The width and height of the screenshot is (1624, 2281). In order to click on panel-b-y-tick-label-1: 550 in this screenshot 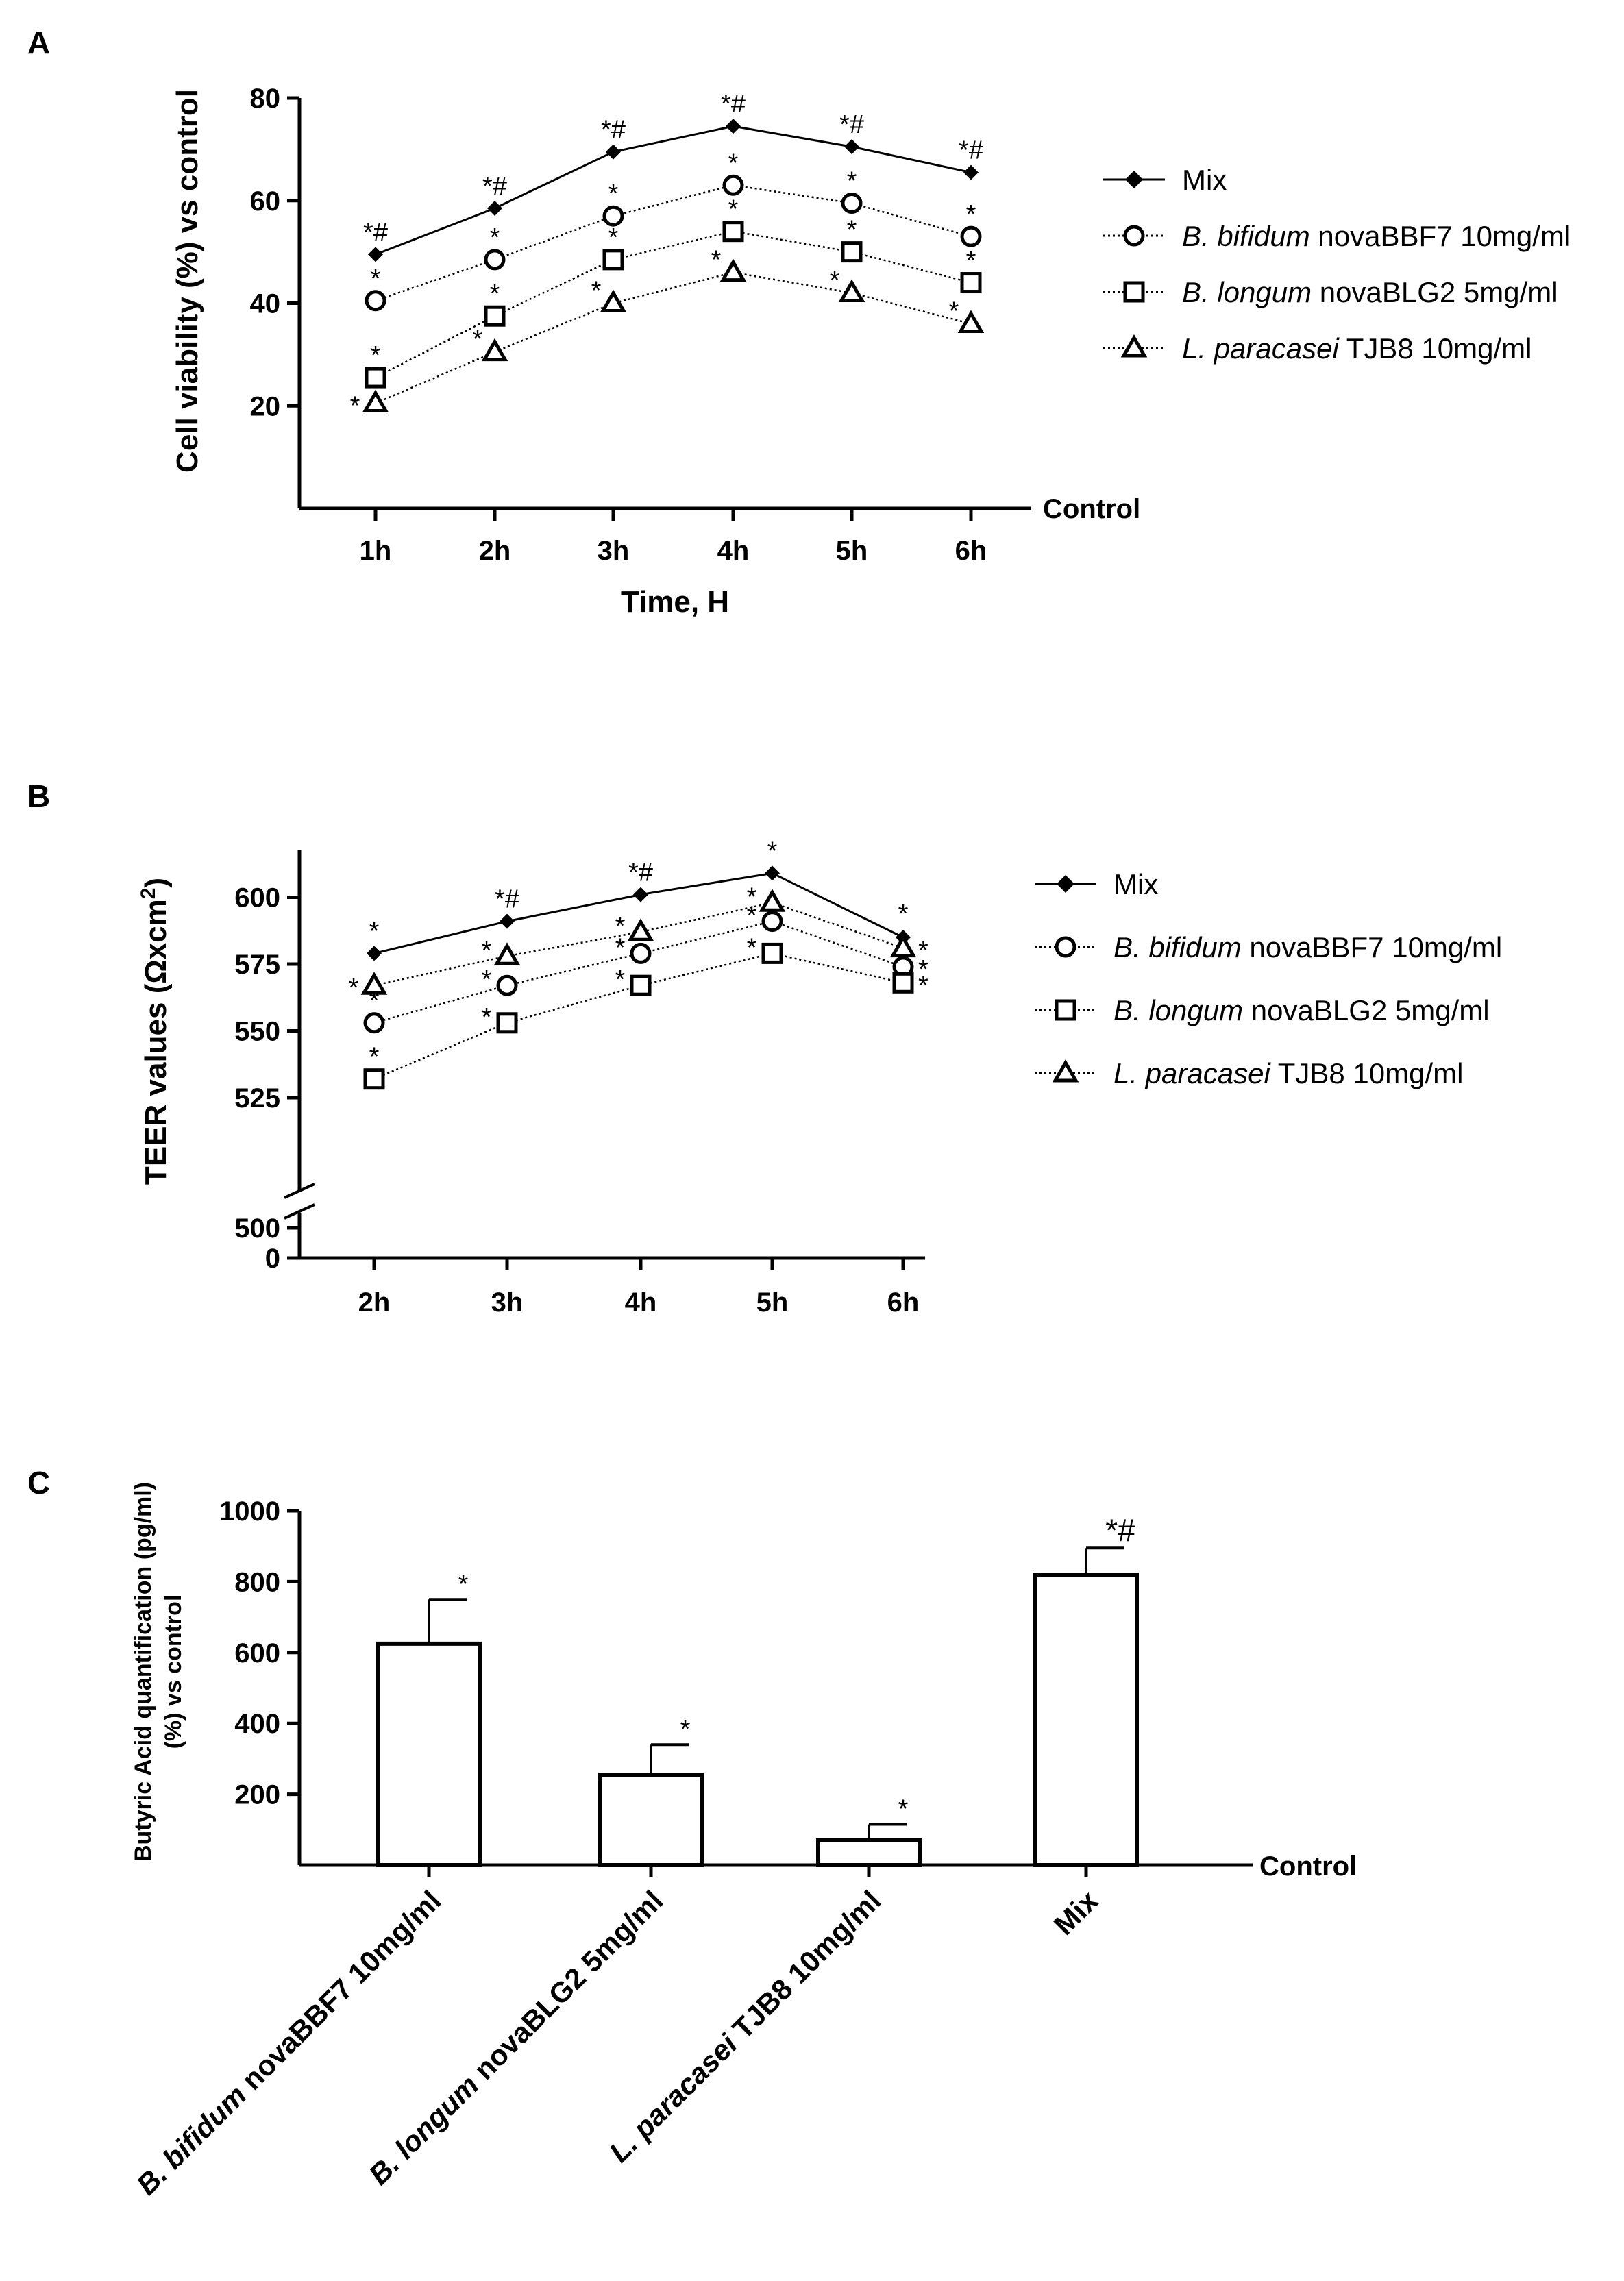, I will do `click(257, 1032)`.